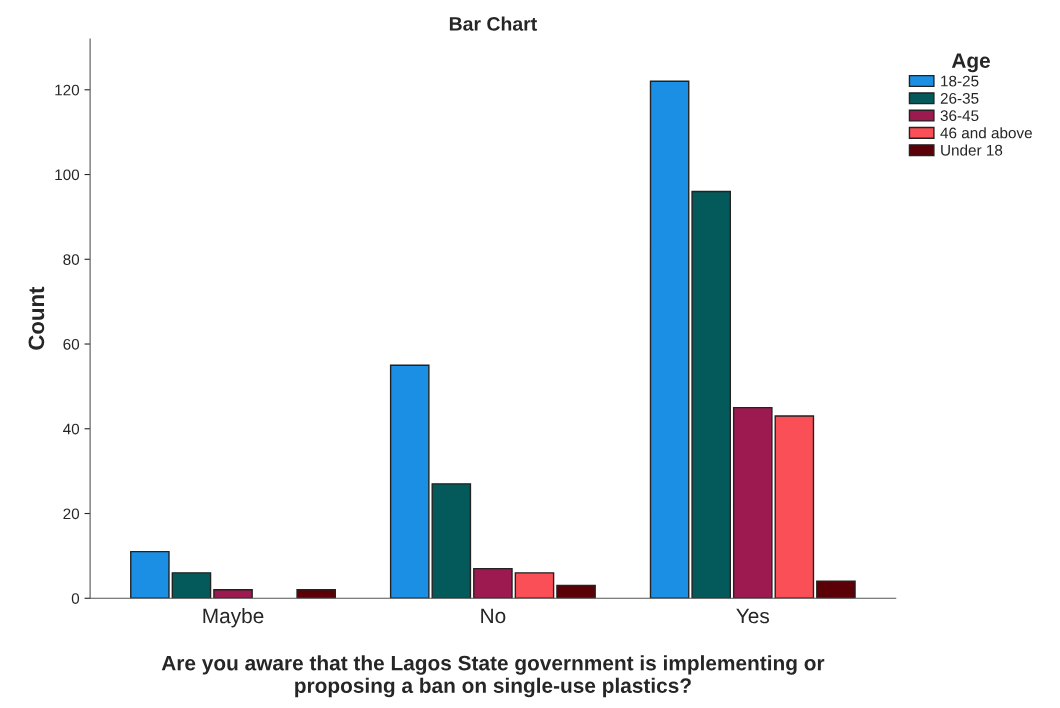 The height and width of the screenshot is (708, 1060). Describe the element at coordinates (67, 90) in the screenshot. I see `y-tick-label: 120` at that location.